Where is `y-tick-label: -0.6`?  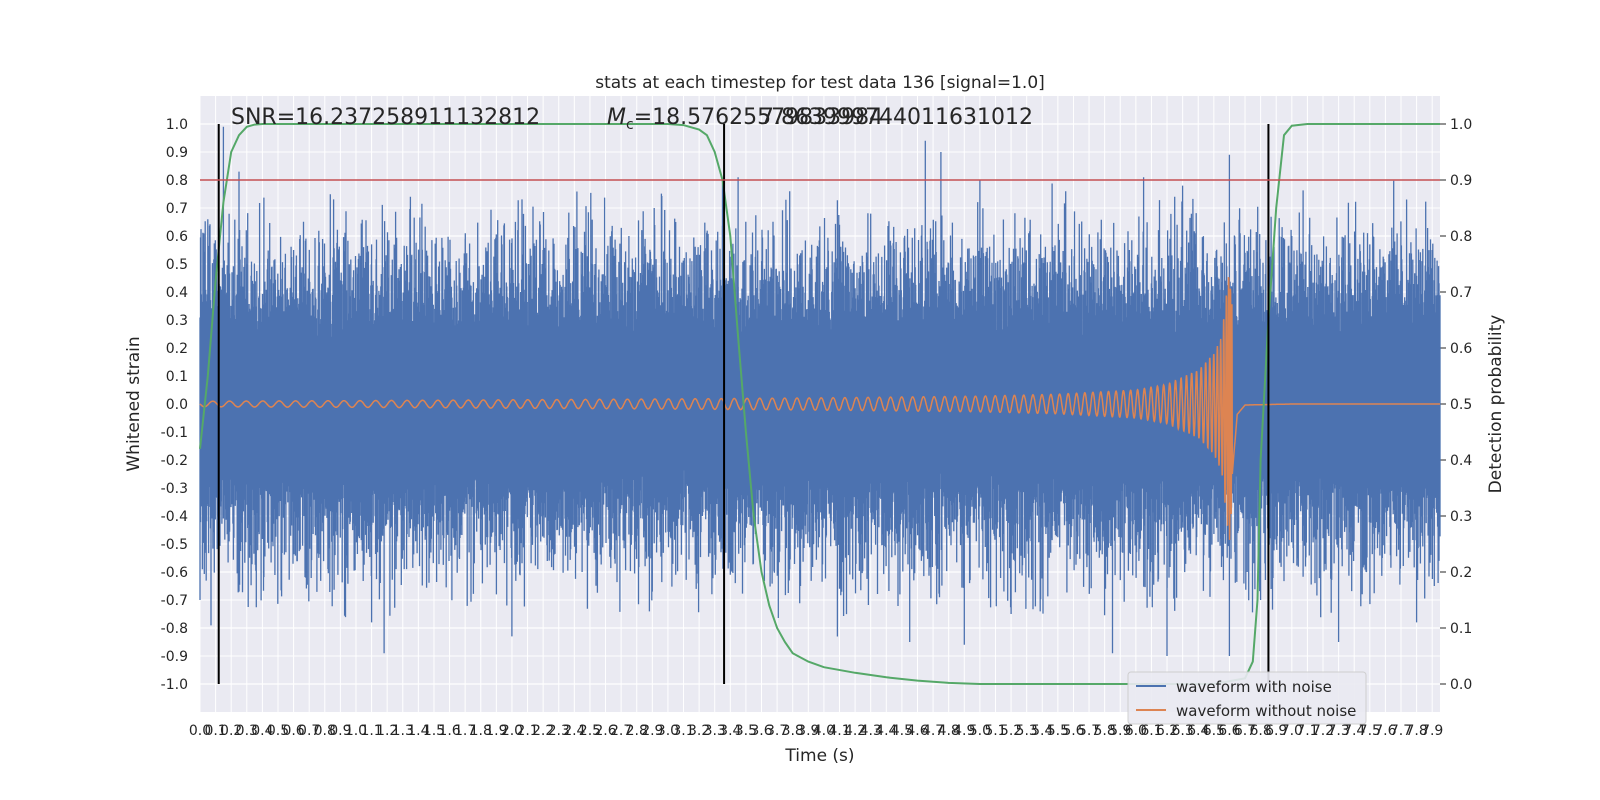
y-tick-label: -0.6 is located at coordinates (174, 573).